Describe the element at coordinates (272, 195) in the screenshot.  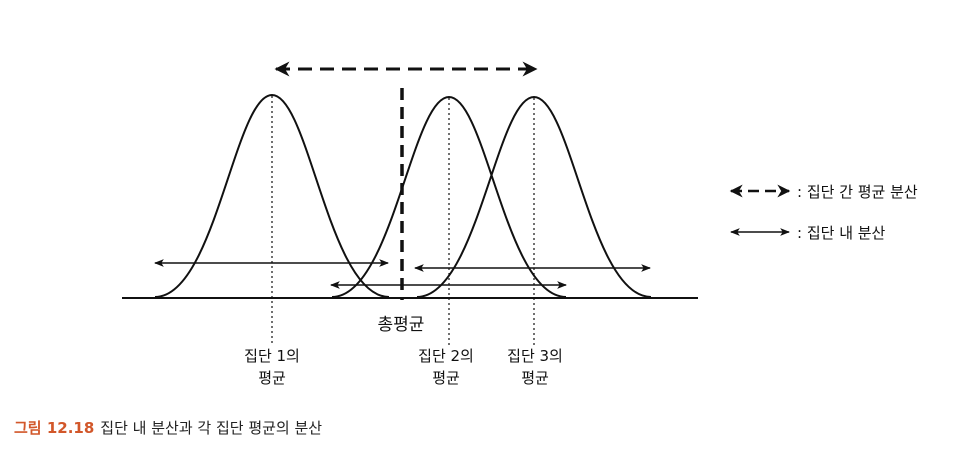
I see `group-1-curve` at that location.